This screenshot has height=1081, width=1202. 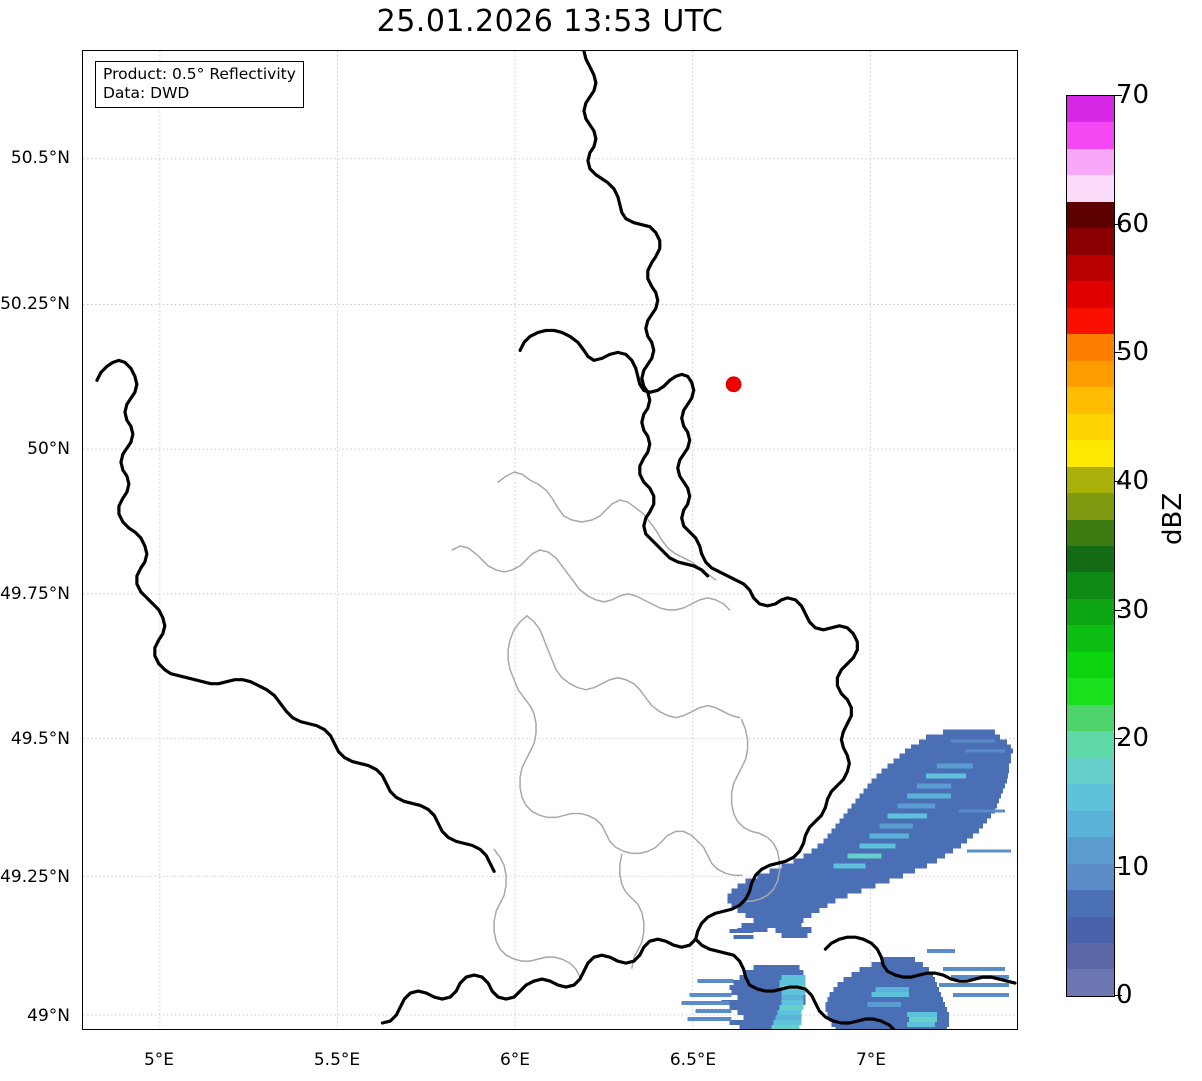 What do you see at coordinates (1133, 352) in the screenshot?
I see `colorbar-tick-label: 50` at bounding box center [1133, 352].